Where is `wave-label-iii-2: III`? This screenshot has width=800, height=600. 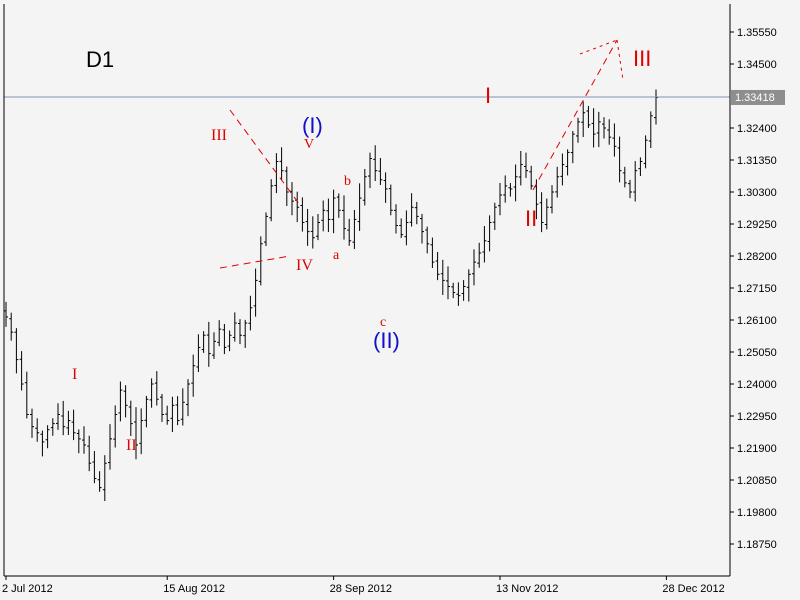
wave-label-iii-2: III is located at coordinates (642, 58).